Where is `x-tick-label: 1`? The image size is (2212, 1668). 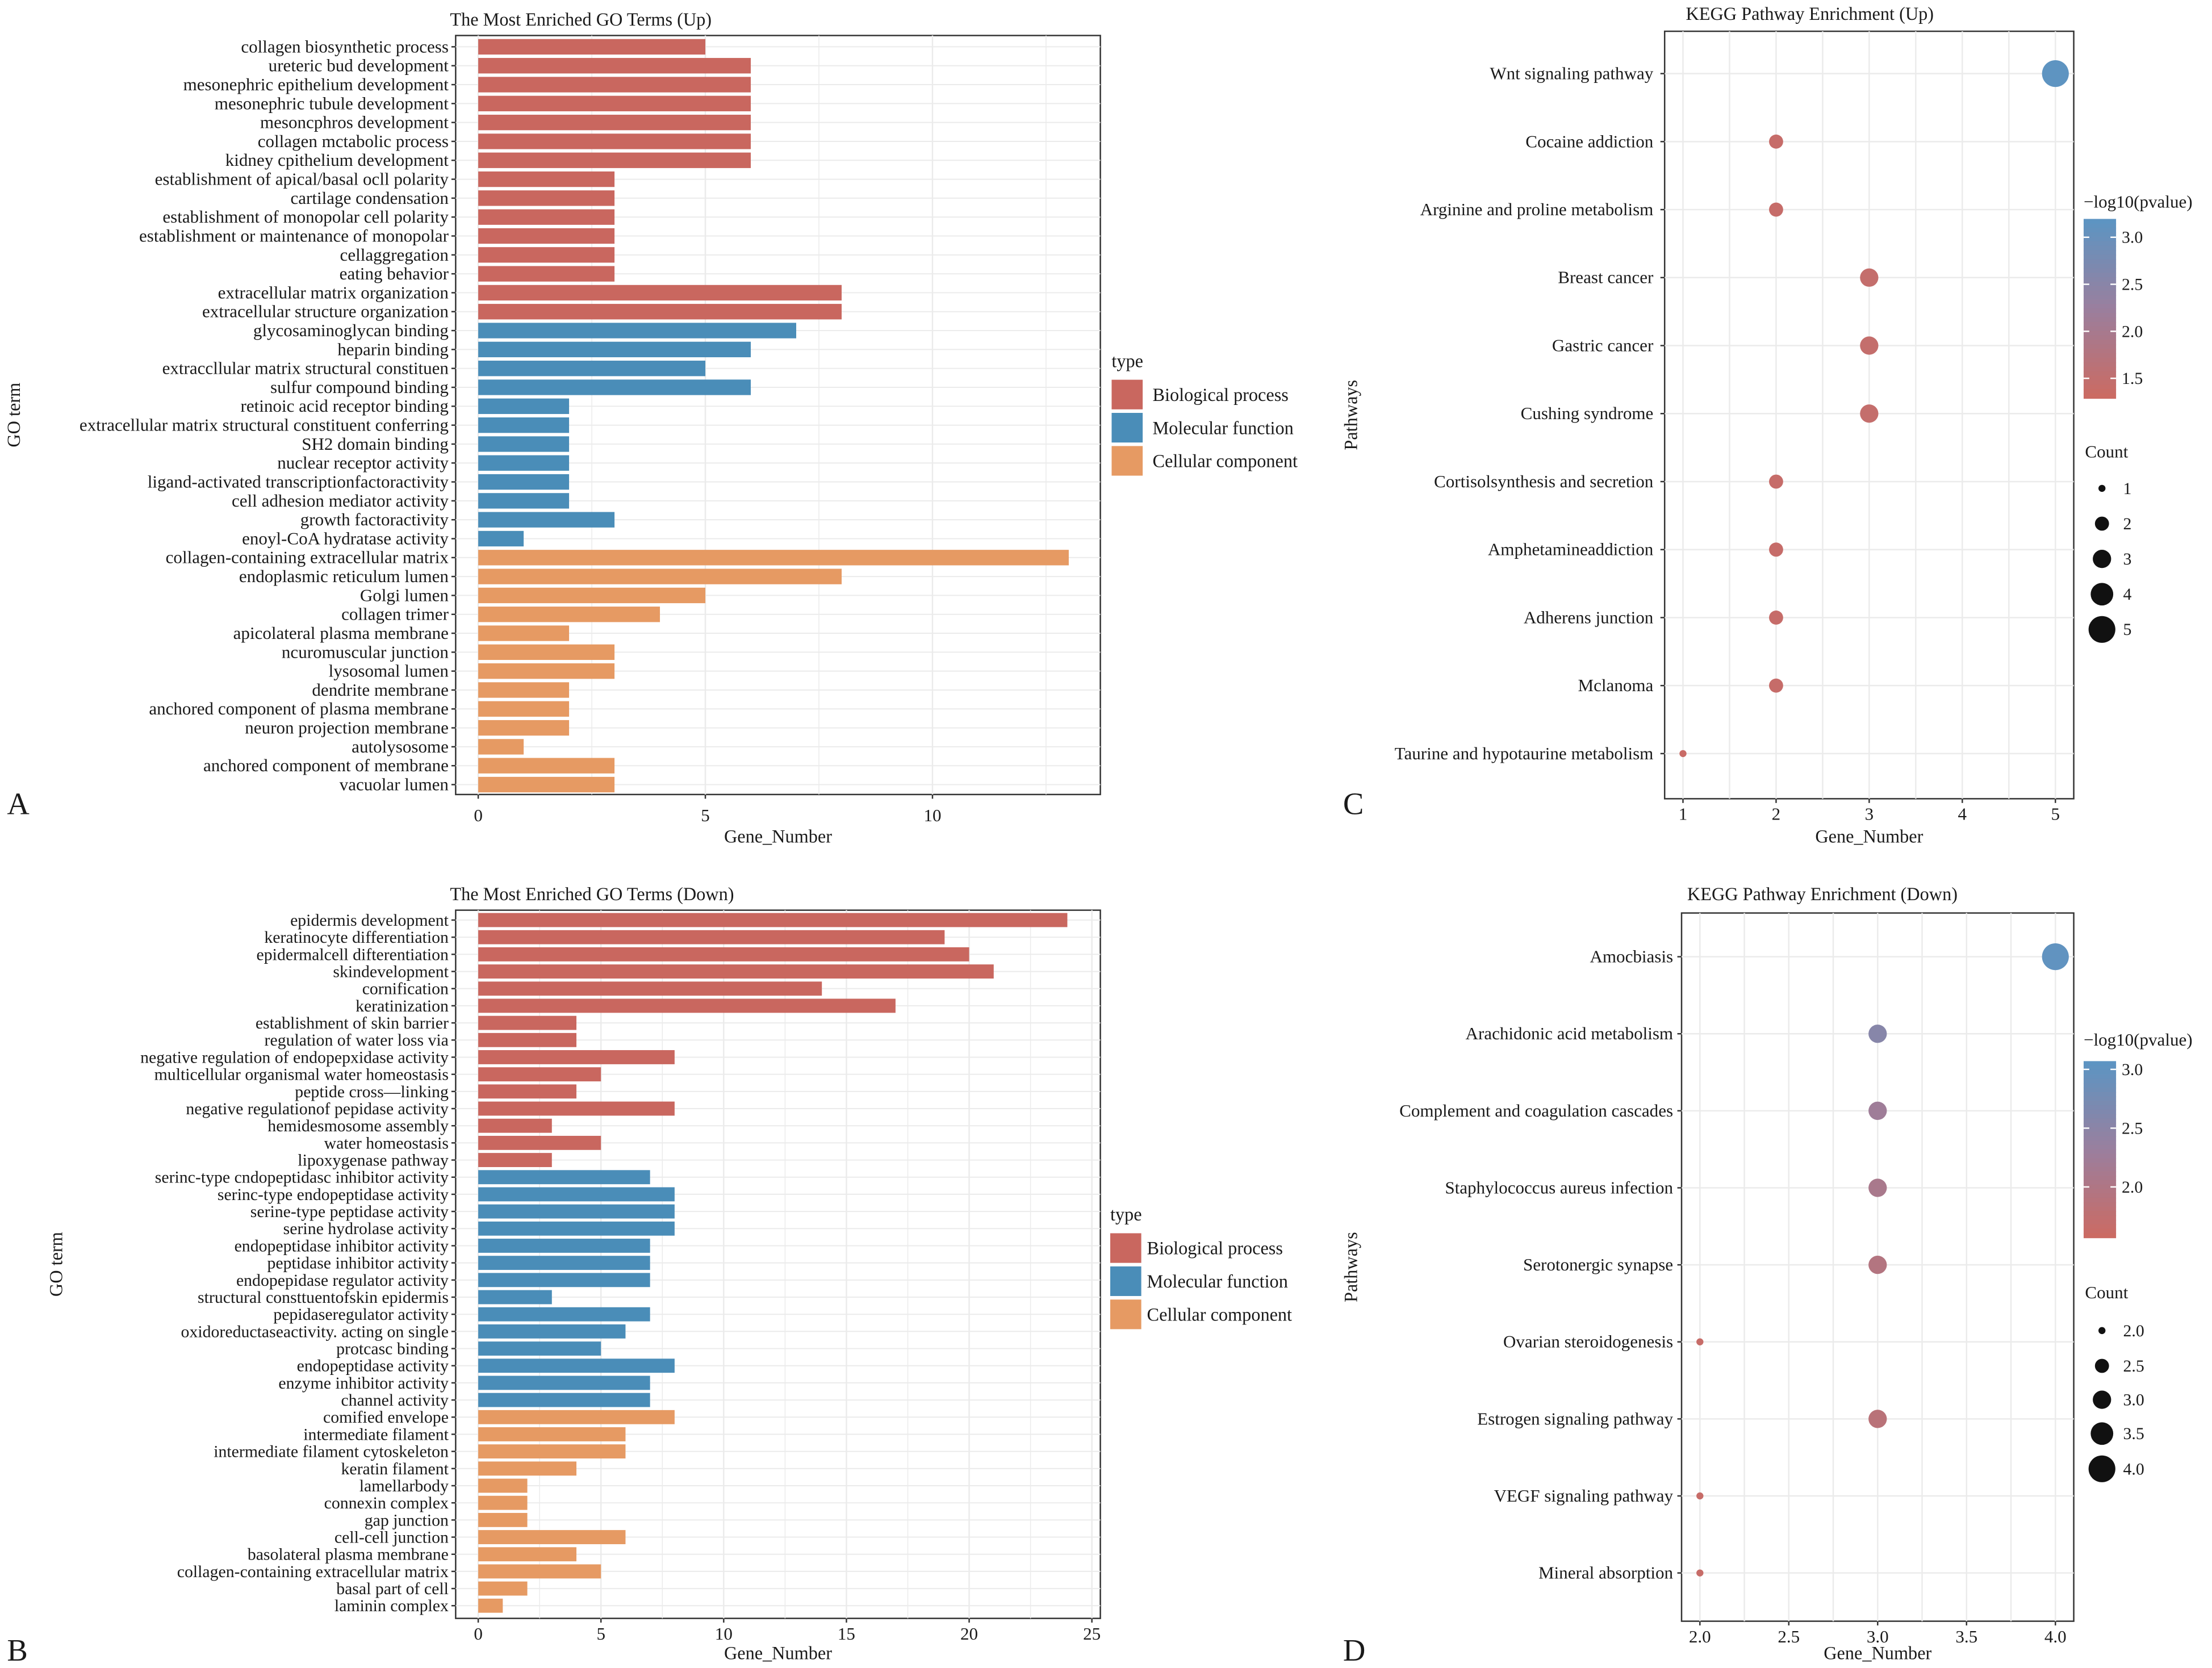
x-tick-label: 1 is located at coordinates (1684, 814).